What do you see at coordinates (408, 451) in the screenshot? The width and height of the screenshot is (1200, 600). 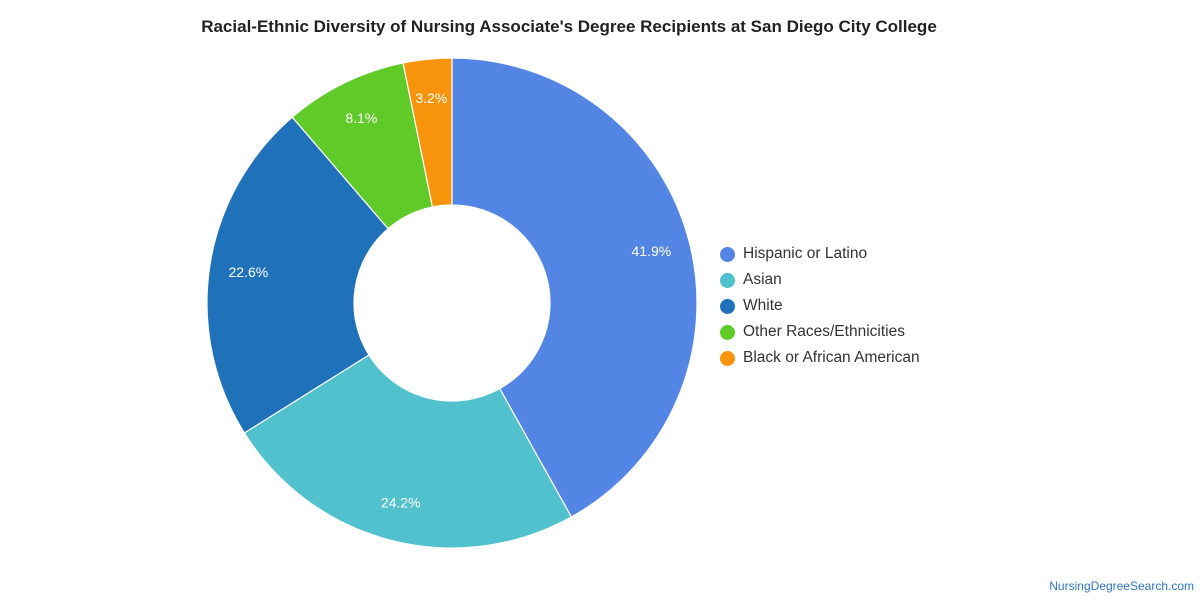 I see `slice-asian` at bounding box center [408, 451].